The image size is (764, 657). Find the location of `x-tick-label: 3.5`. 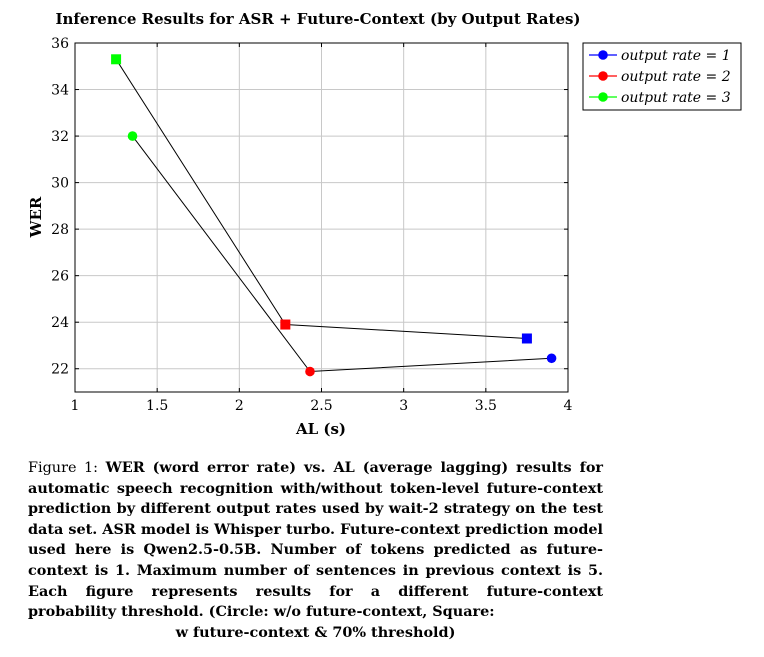

x-tick-label: 3.5 is located at coordinates (486, 406).